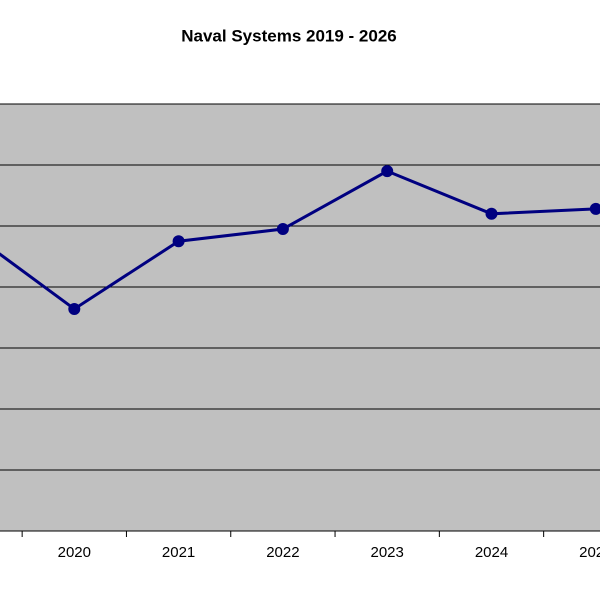 This screenshot has height=600, width=600. I want to click on x-tick-label: 2023, so click(387, 552).